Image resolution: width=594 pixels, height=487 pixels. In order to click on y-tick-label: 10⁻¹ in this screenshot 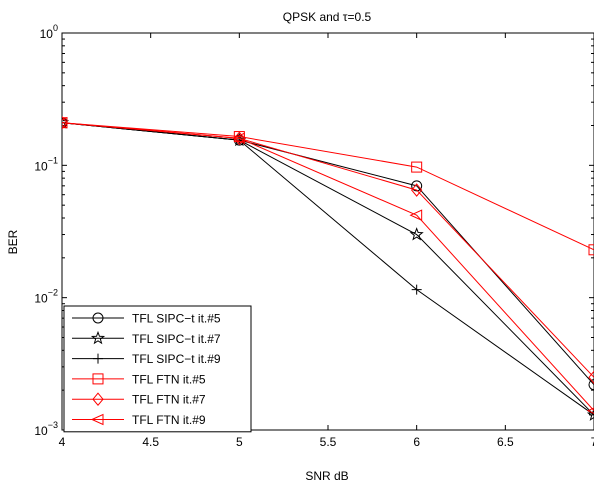, I will do `click(46, 164)`.